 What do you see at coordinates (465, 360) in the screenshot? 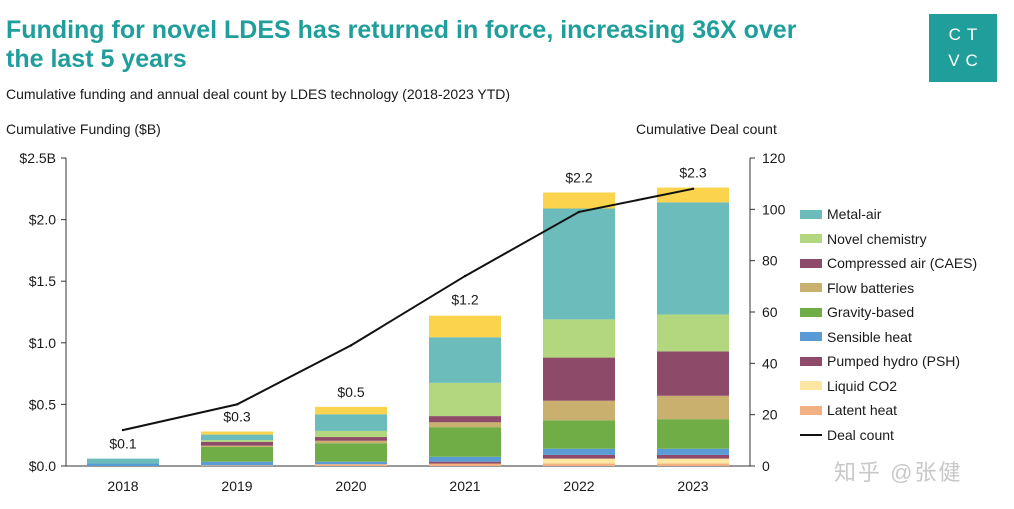
I see `bar-segment-metal-air-2021` at bounding box center [465, 360].